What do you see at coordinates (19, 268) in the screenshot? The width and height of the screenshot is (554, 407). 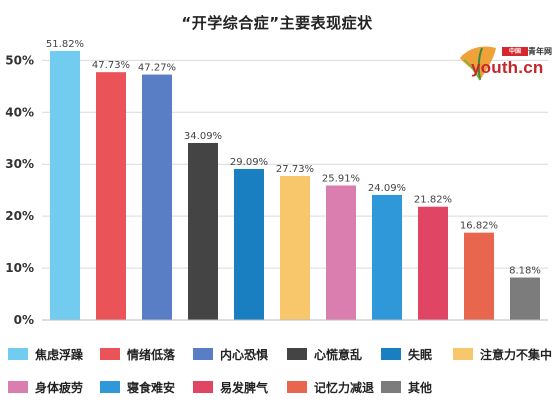 I see `y-tick-label: 10%` at bounding box center [19, 268].